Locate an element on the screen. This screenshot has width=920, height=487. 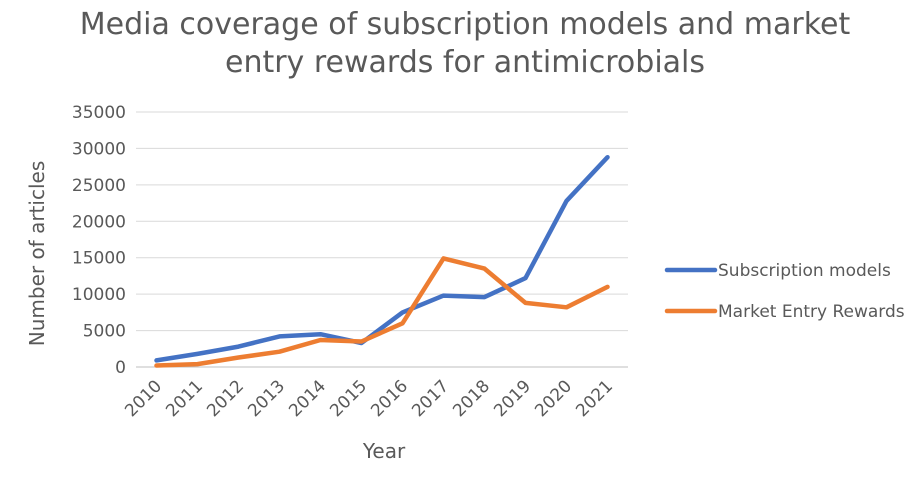
y-tick-label: 15000 is located at coordinates (99, 259).